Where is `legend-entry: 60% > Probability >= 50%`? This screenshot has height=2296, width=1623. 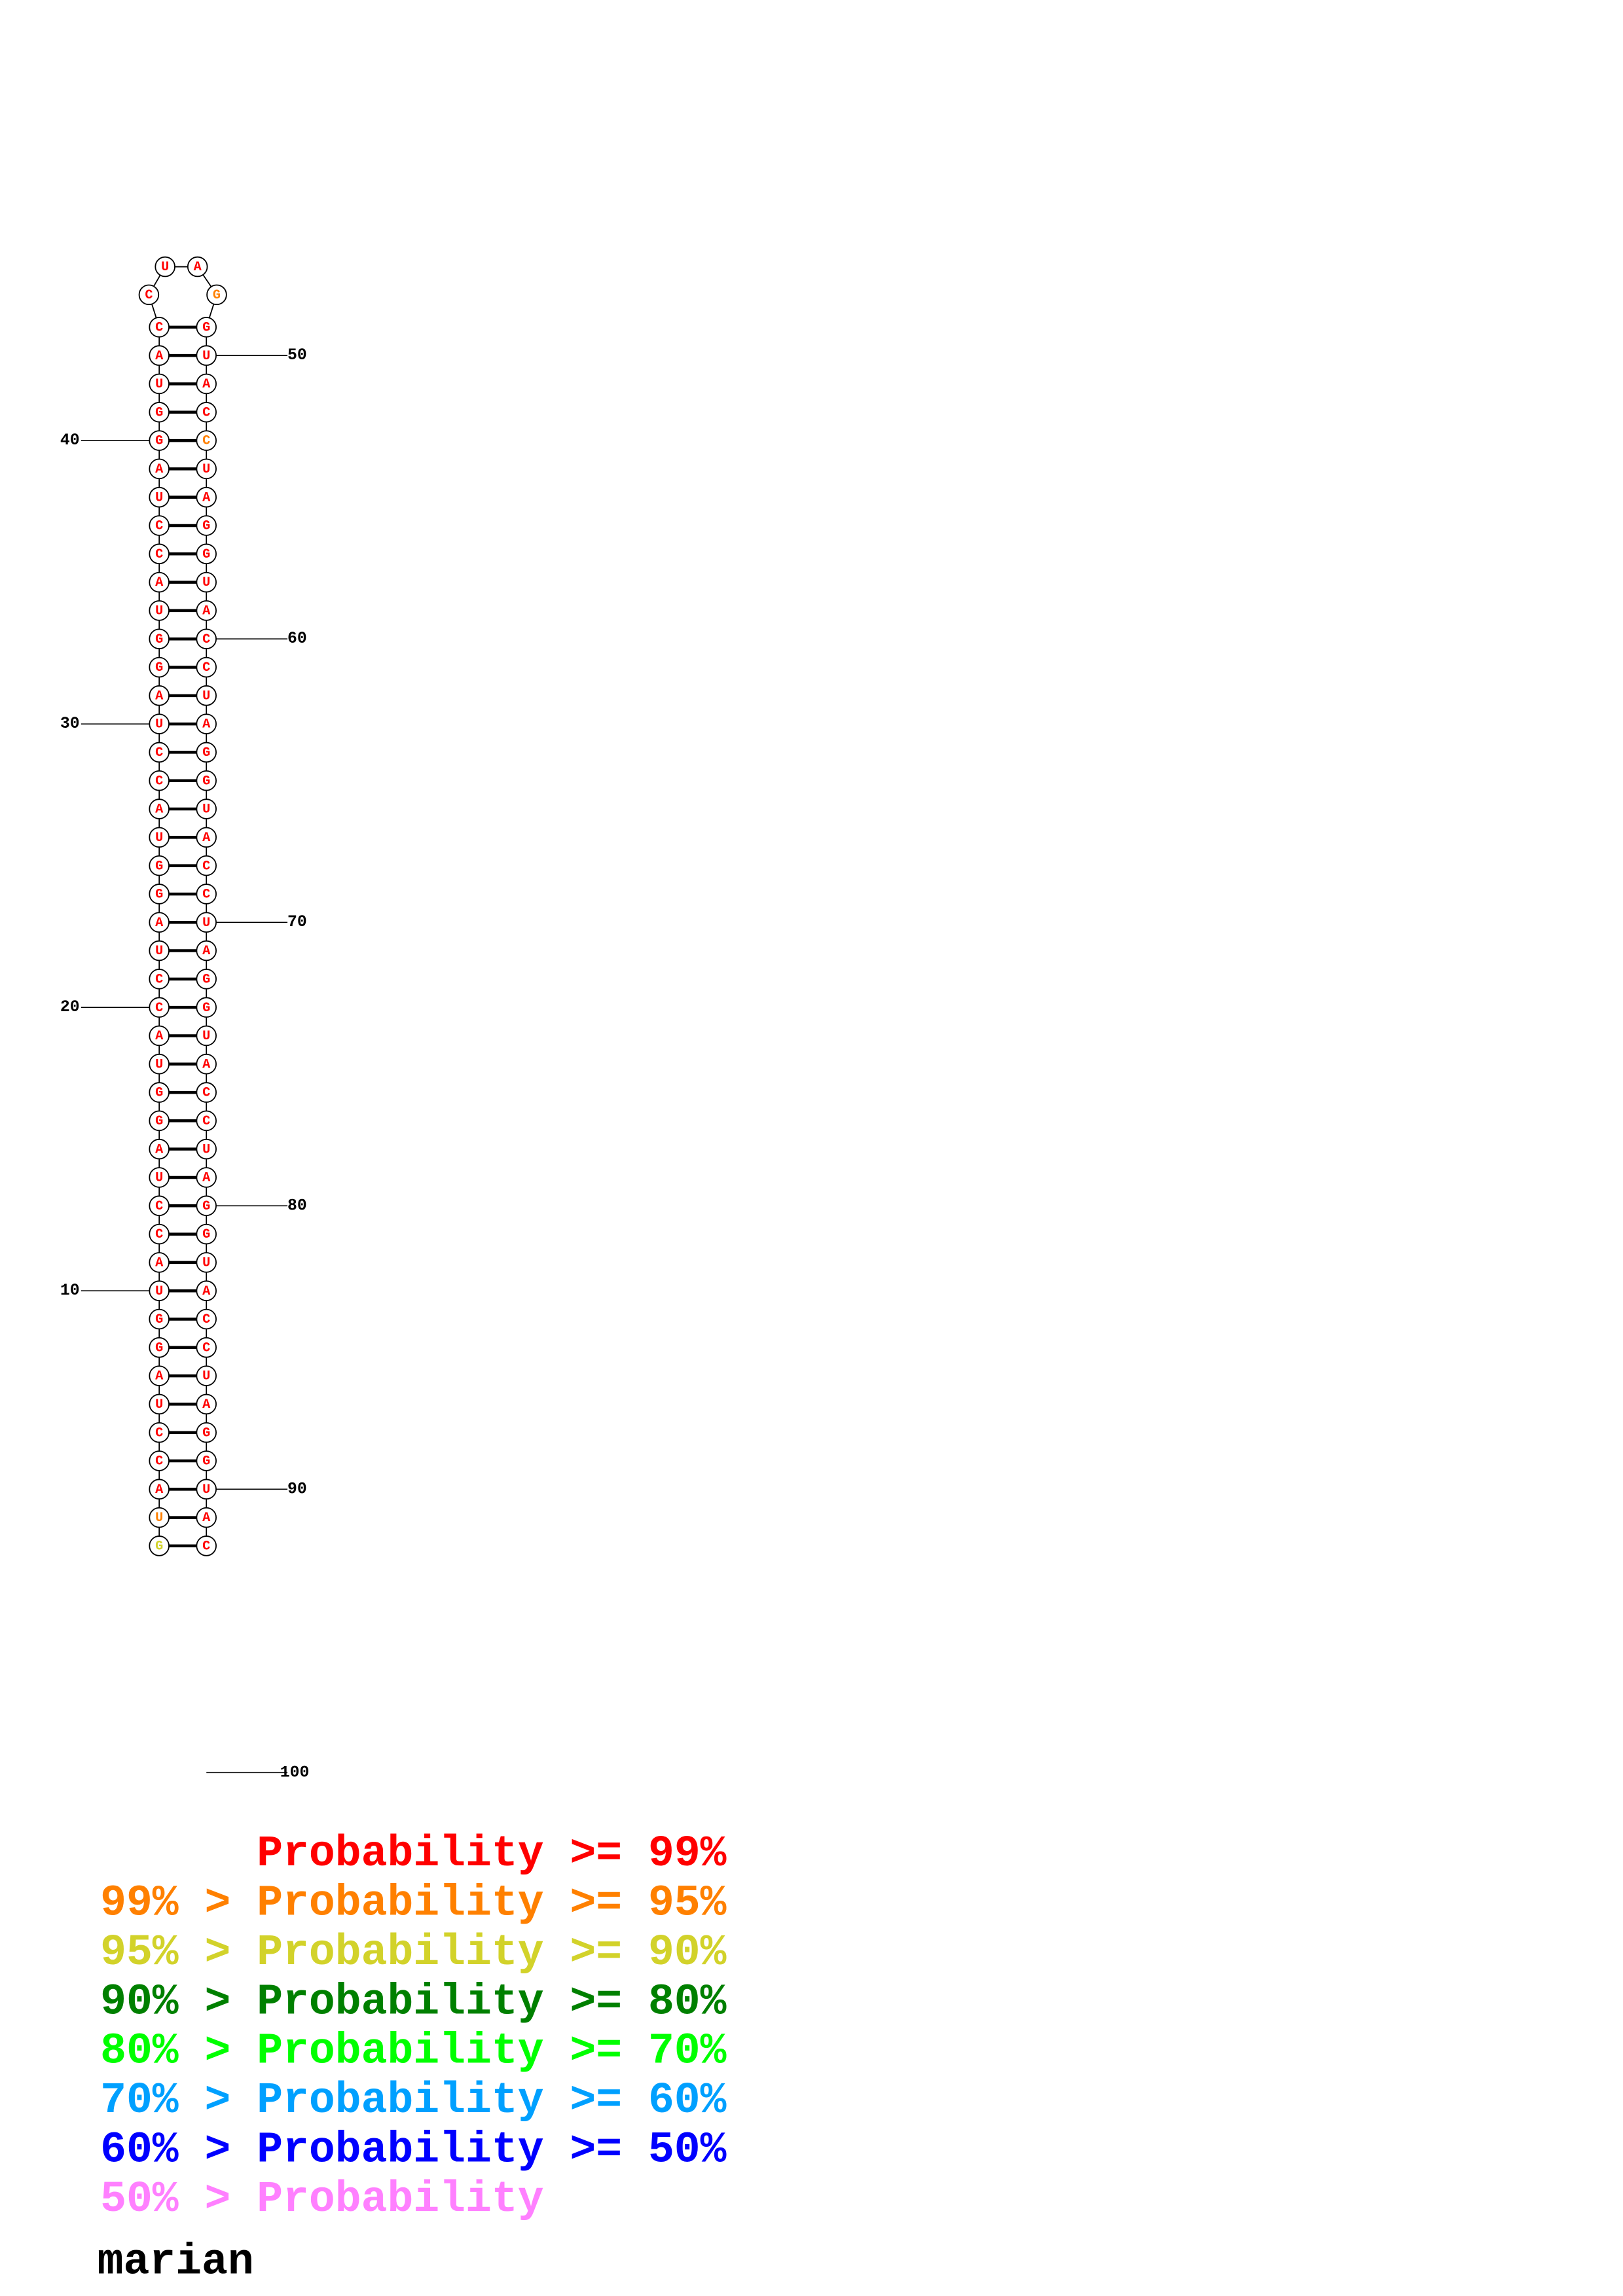
legend-entry: 60% > Probability >= 50% is located at coordinates (413, 2150).